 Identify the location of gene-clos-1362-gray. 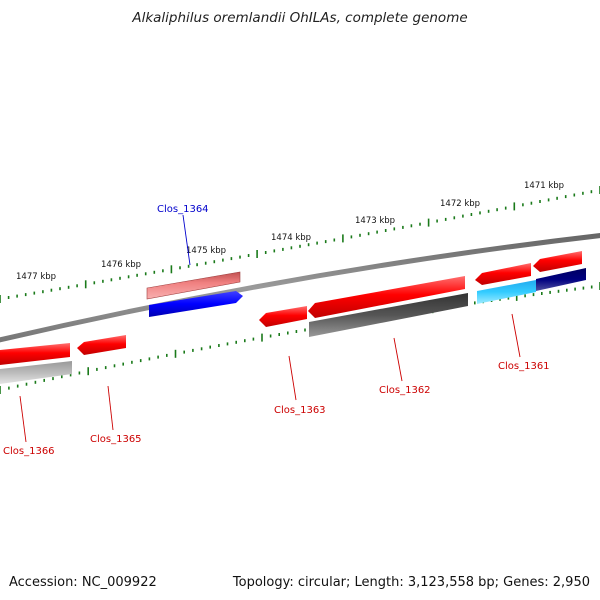
(388, 315).